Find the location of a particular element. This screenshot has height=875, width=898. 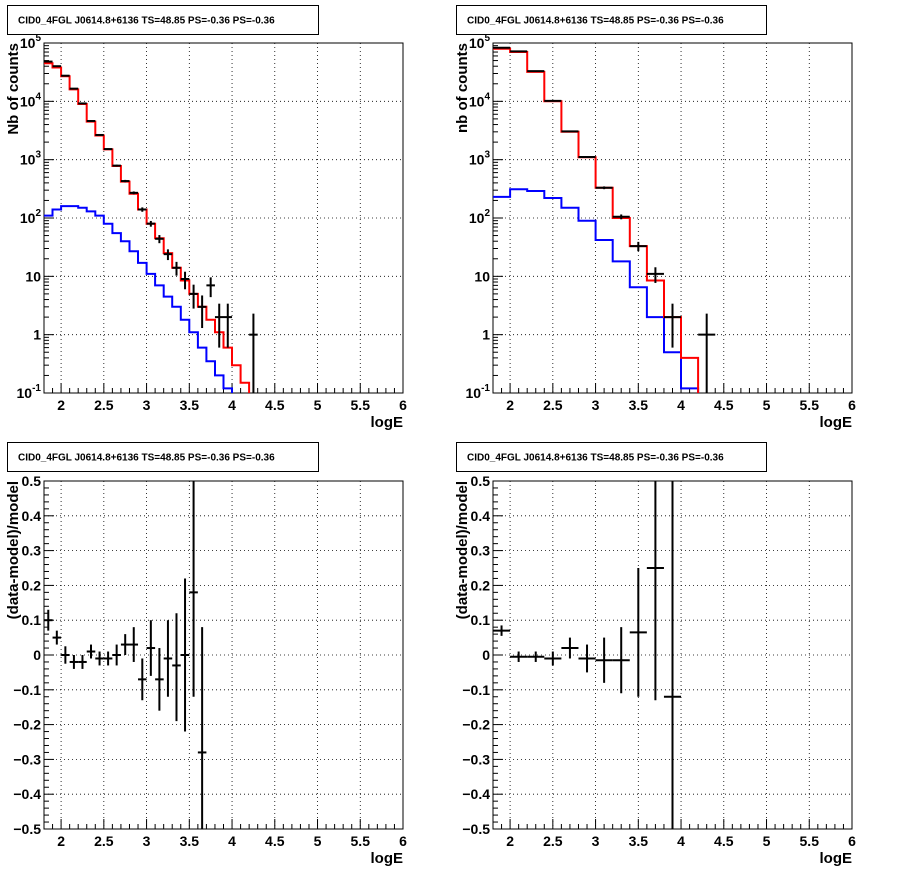

y-tick-label: 1 is located at coordinates (486, 335).